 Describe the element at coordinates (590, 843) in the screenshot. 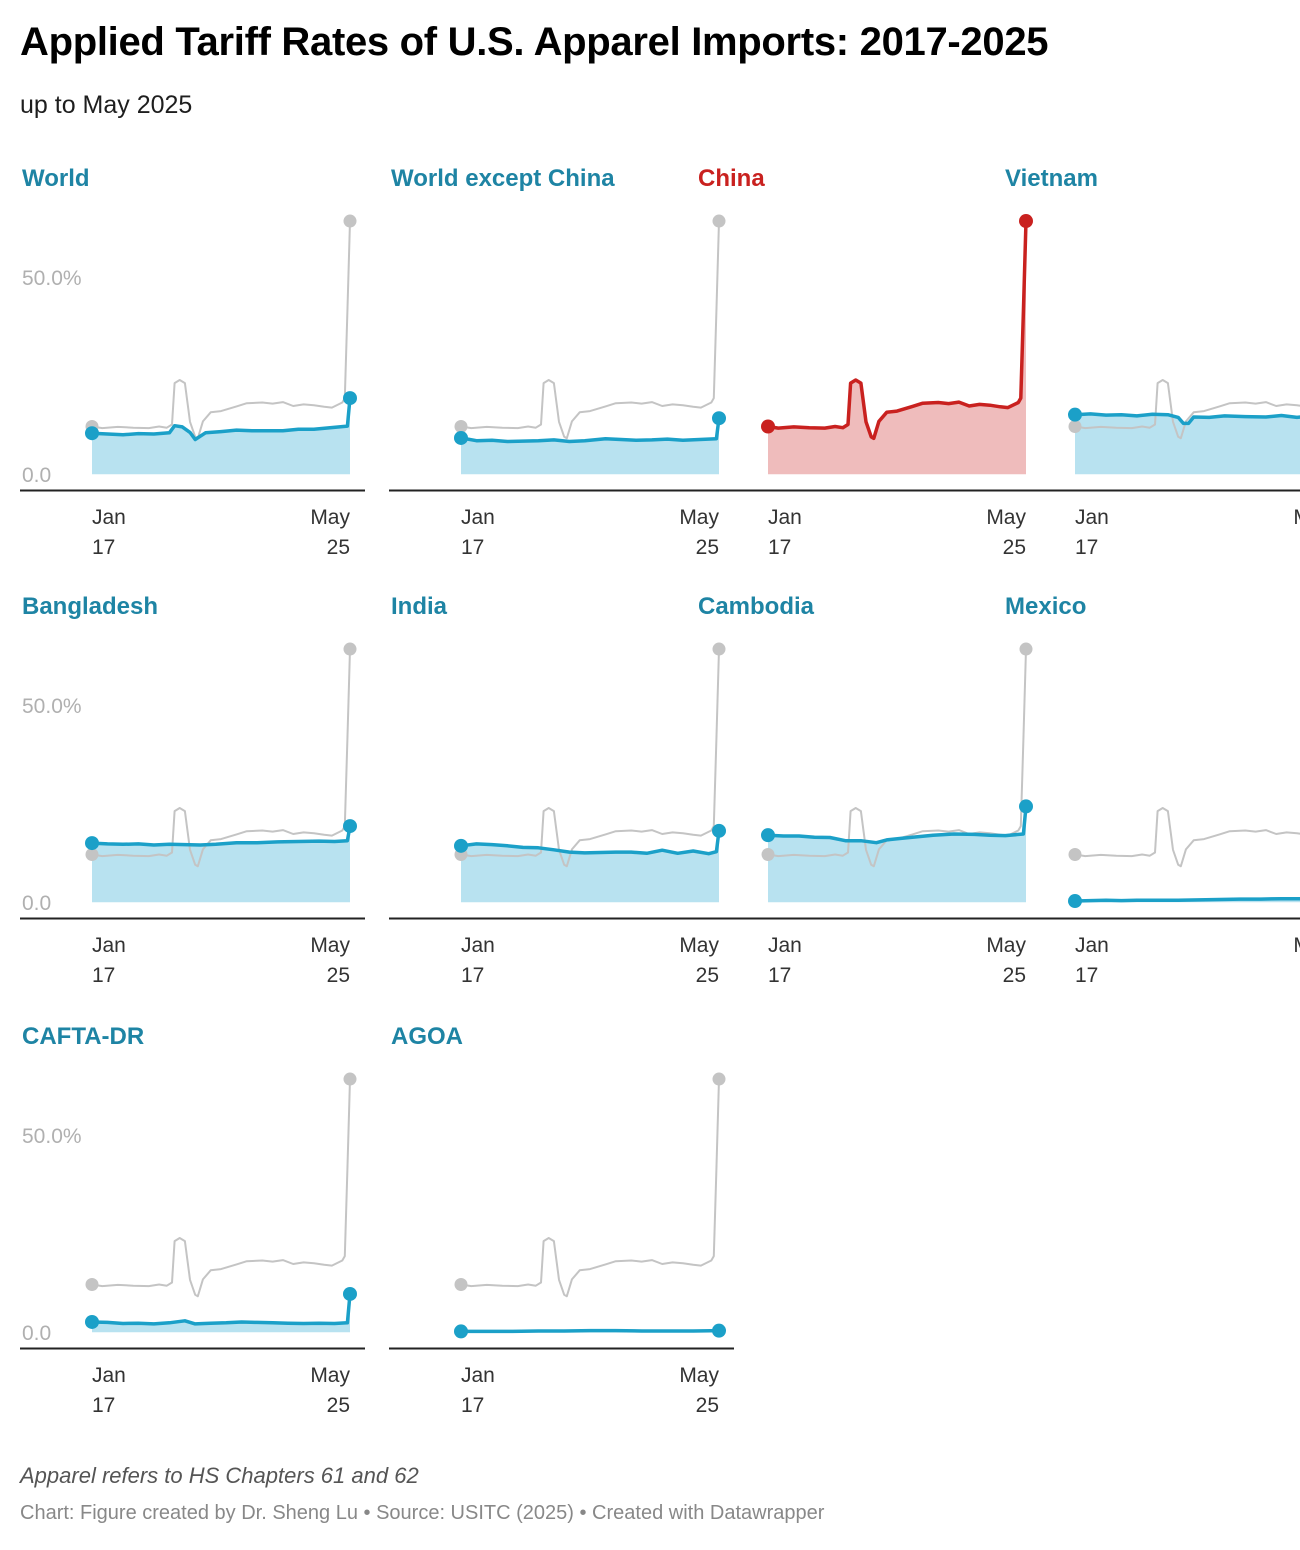

I see `series-line-india` at that location.